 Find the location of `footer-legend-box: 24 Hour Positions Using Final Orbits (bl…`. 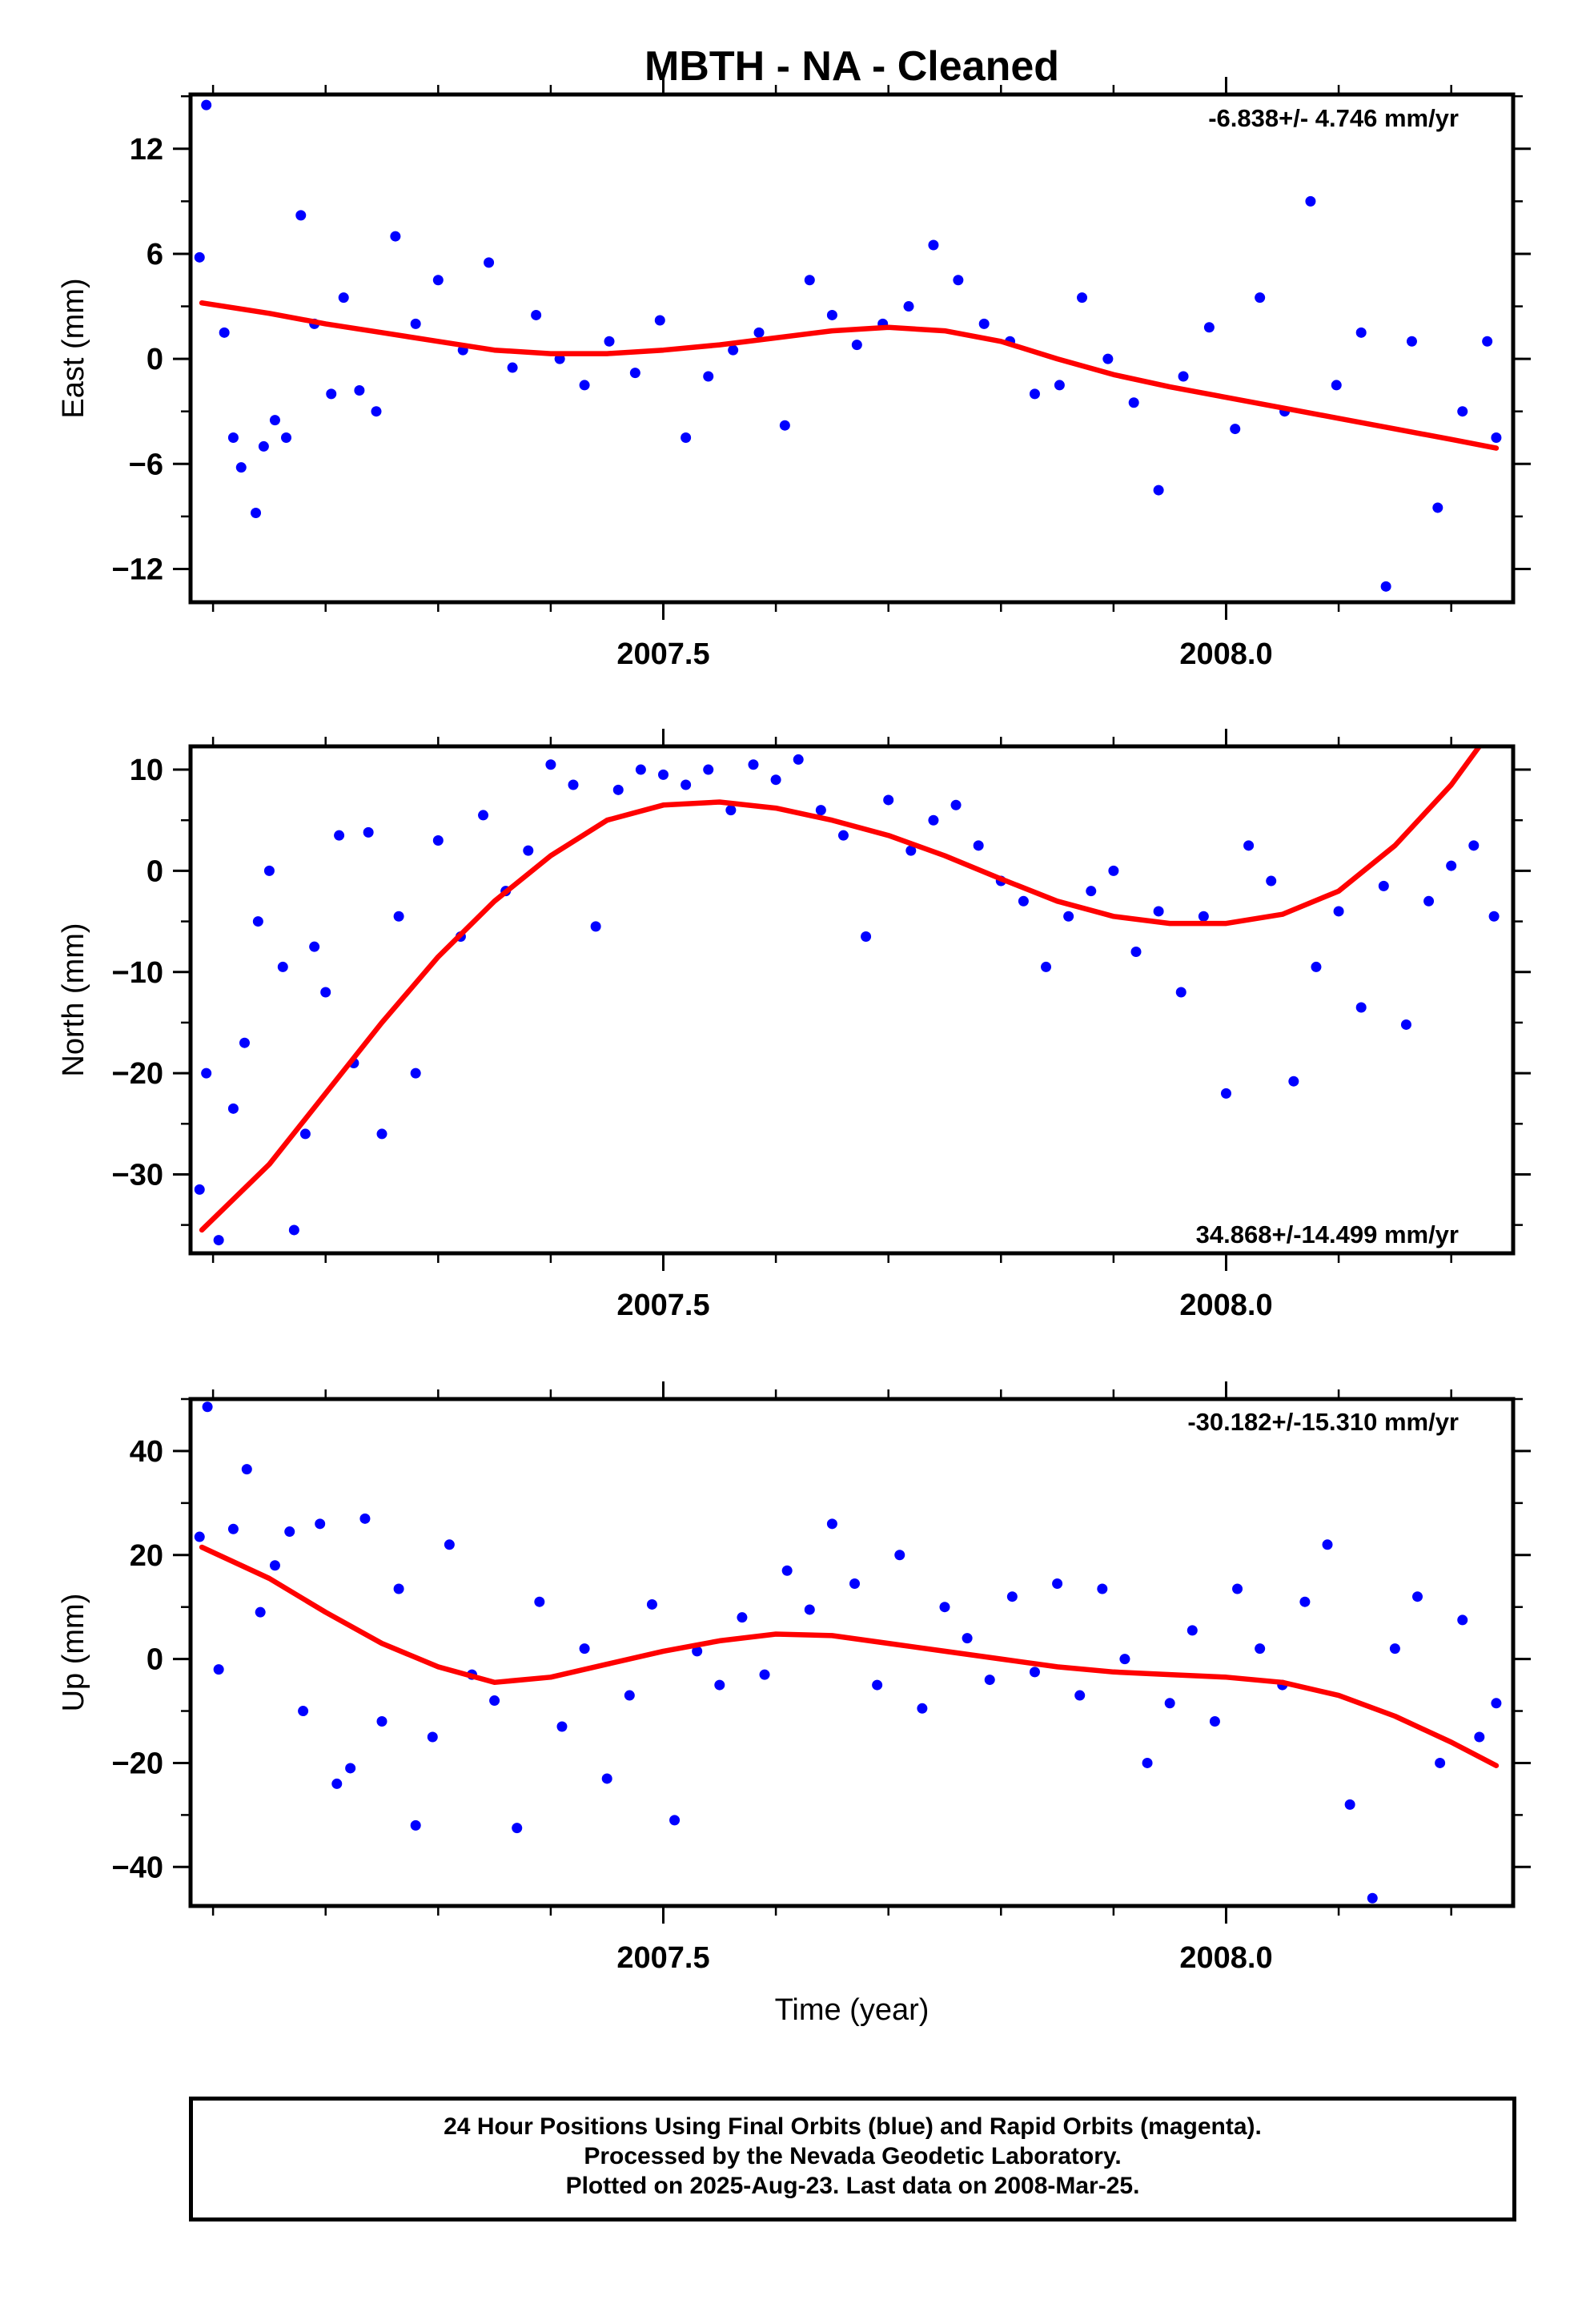

footer-legend-box: 24 Hour Positions Using Final Orbits (bl… is located at coordinates (852, 2159).